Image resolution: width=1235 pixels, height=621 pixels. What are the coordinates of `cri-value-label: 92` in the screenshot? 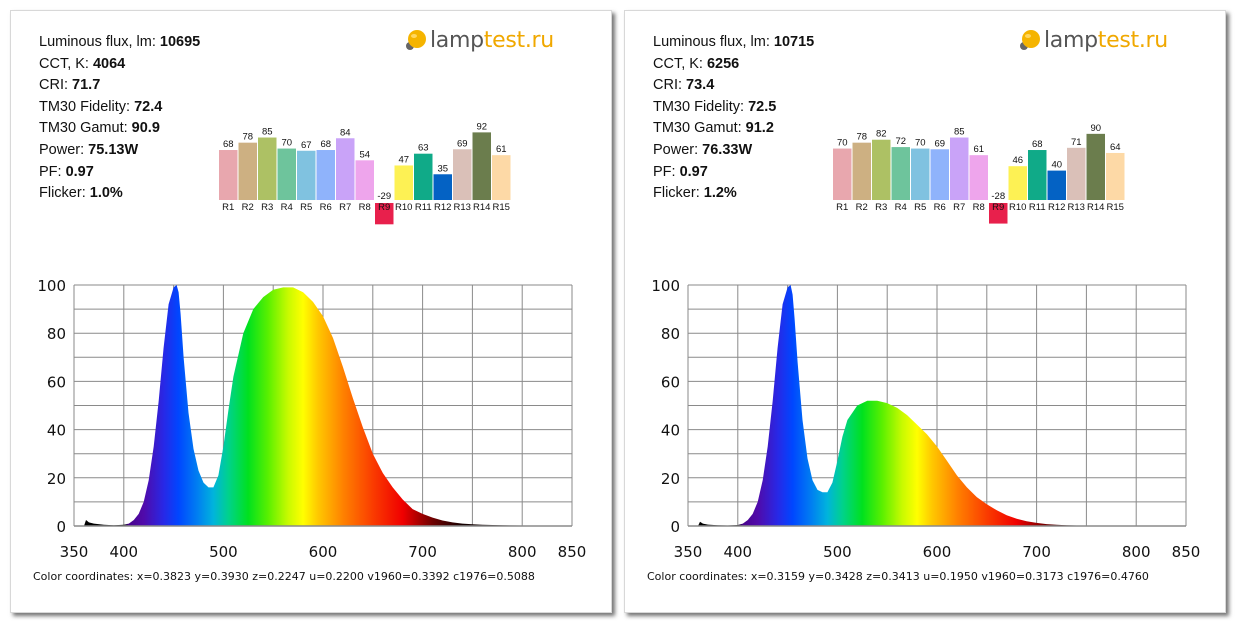 It's located at (481, 126).